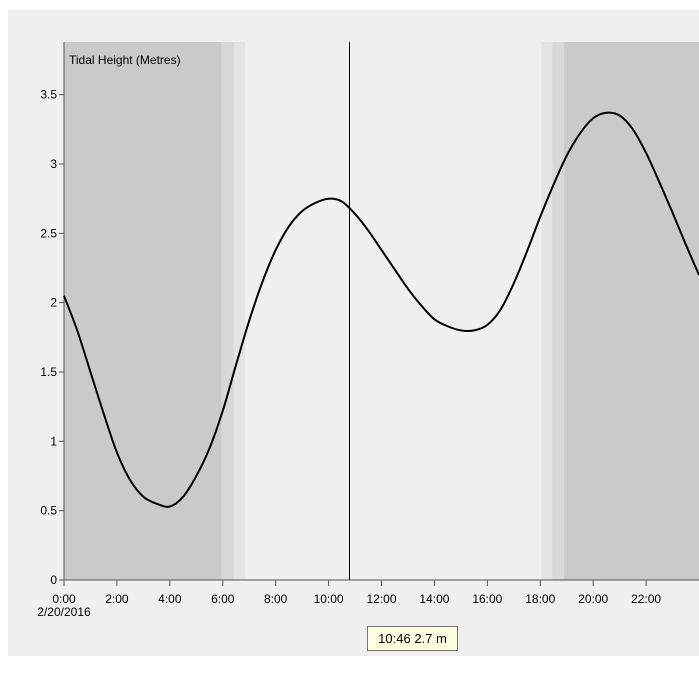 The height and width of the screenshot is (674, 699). What do you see at coordinates (53, 441) in the screenshot?
I see `y-tick-label-2: 1` at bounding box center [53, 441].